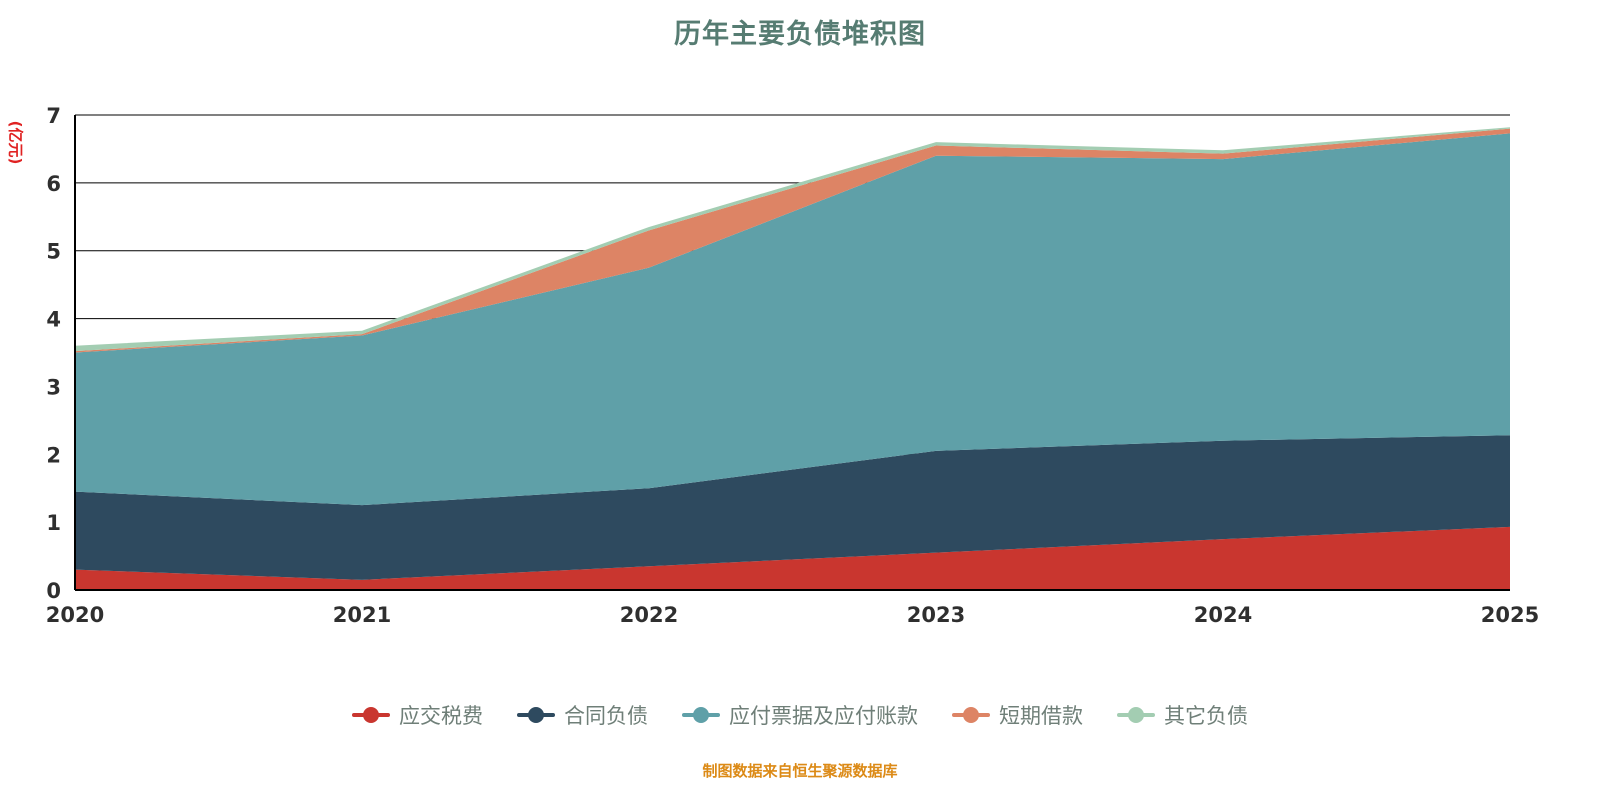 This screenshot has height=800, width=1600. What do you see at coordinates (800, 771) in the screenshot?
I see `data-source-note: 制图数据来自恒生聚源数据库` at bounding box center [800, 771].